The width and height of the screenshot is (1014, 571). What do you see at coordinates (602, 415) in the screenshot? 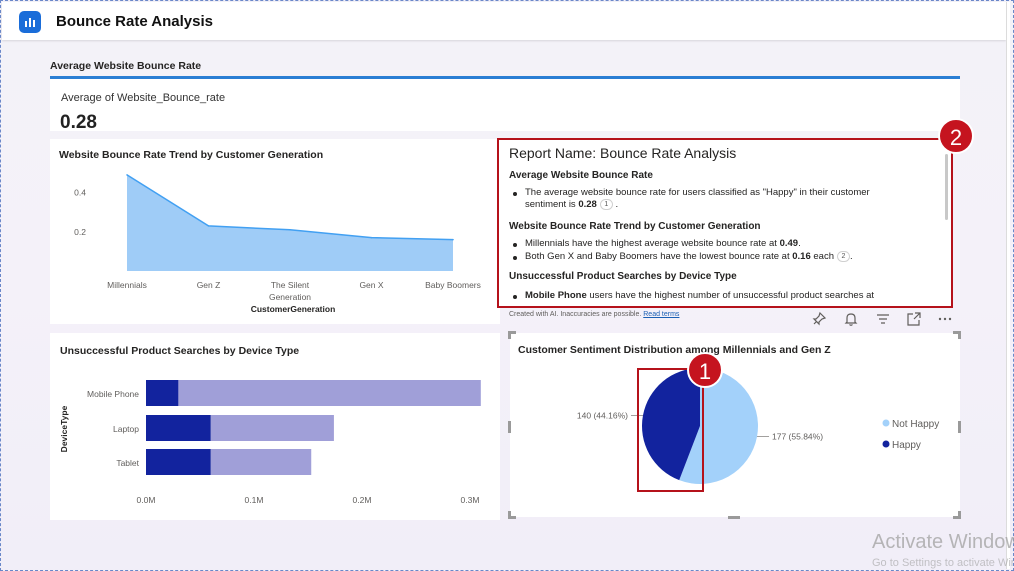
I see `slice-label: 140 (44.16%)` at bounding box center [602, 415].